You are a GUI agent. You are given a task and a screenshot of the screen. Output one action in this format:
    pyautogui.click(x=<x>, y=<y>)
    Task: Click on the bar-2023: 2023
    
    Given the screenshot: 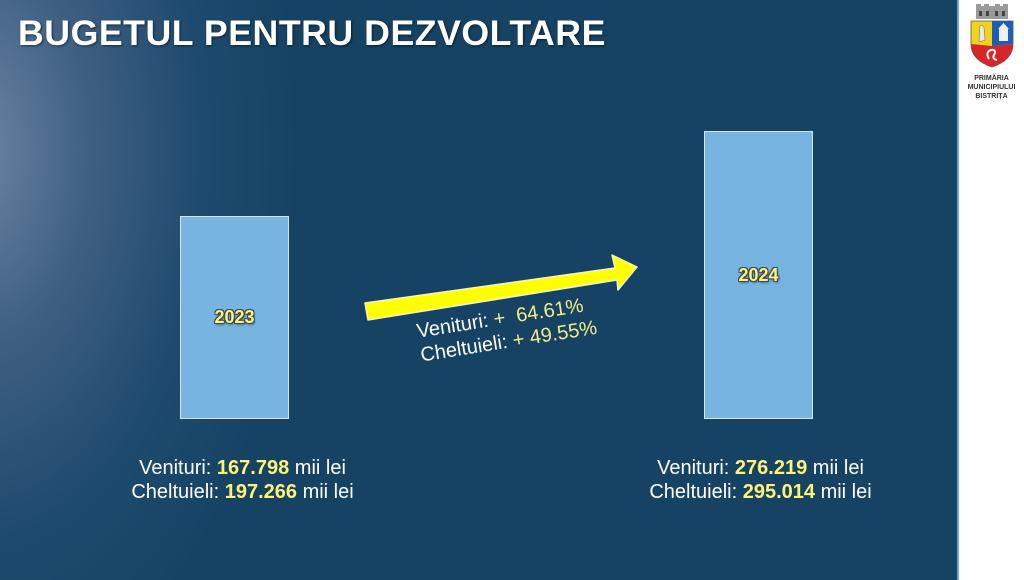 What is the action you would take?
    pyautogui.click(x=234, y=317)
    